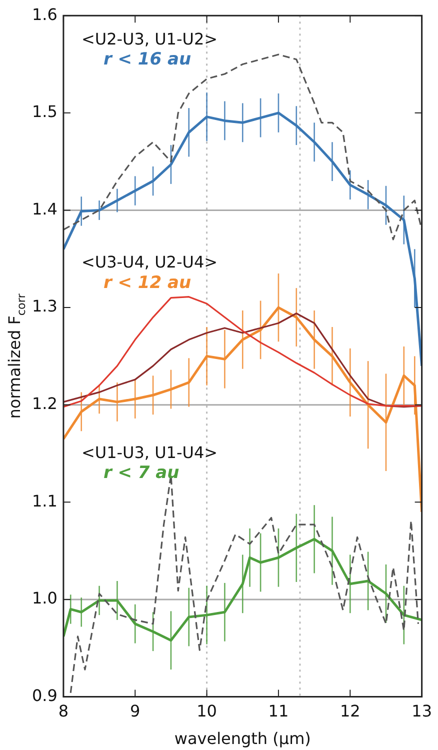 The height and width of the screenshot is (750, 438). What do you see at coordinates (45, 598) in the screenshot?
I see `y-tick-label: 1.0` at bounding box center [45, 598].